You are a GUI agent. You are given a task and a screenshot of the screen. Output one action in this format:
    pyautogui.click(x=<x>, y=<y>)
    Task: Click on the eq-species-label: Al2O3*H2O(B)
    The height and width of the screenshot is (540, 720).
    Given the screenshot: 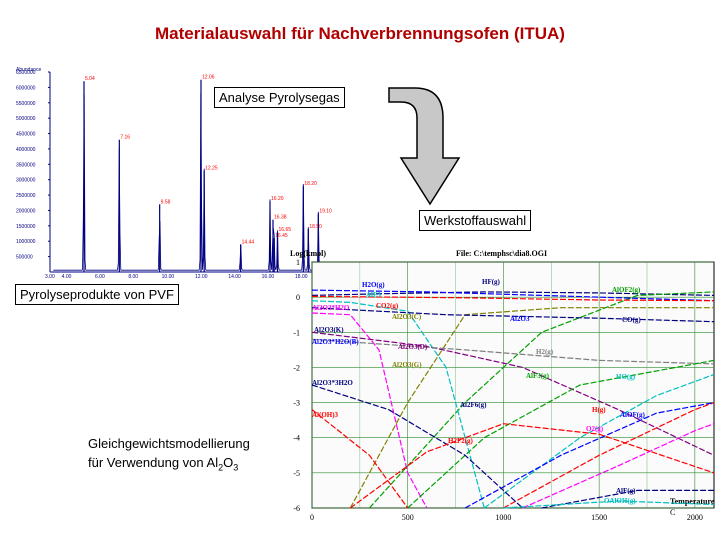 What is the action you would take?
    pyautogui.click(x=335, y=342)
    